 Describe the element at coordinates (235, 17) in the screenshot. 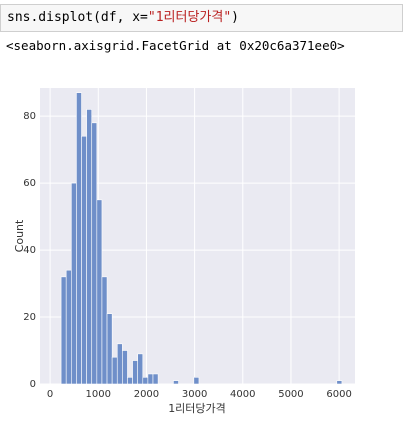

I see `code: )` at that location.